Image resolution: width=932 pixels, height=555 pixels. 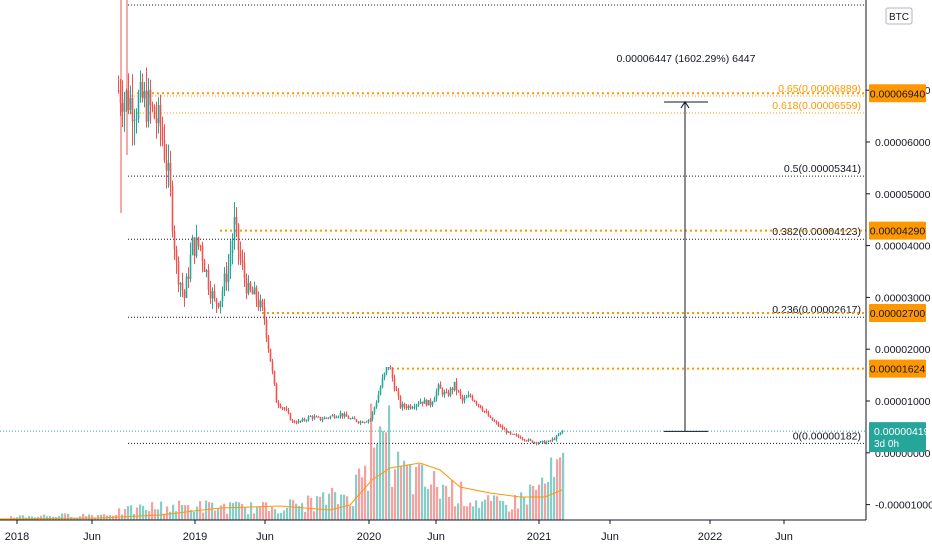 What do you see at coordinates (903, 506) in the screenshot?
I see `price-axis-tick-label: -0.00001000` at bounding box center [903, 506].